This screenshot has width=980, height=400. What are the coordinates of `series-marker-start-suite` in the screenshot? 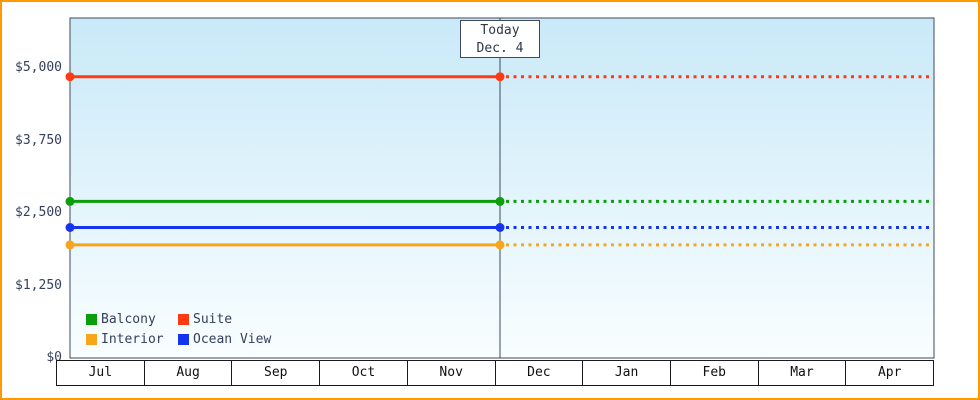 It's located at (70, 77).